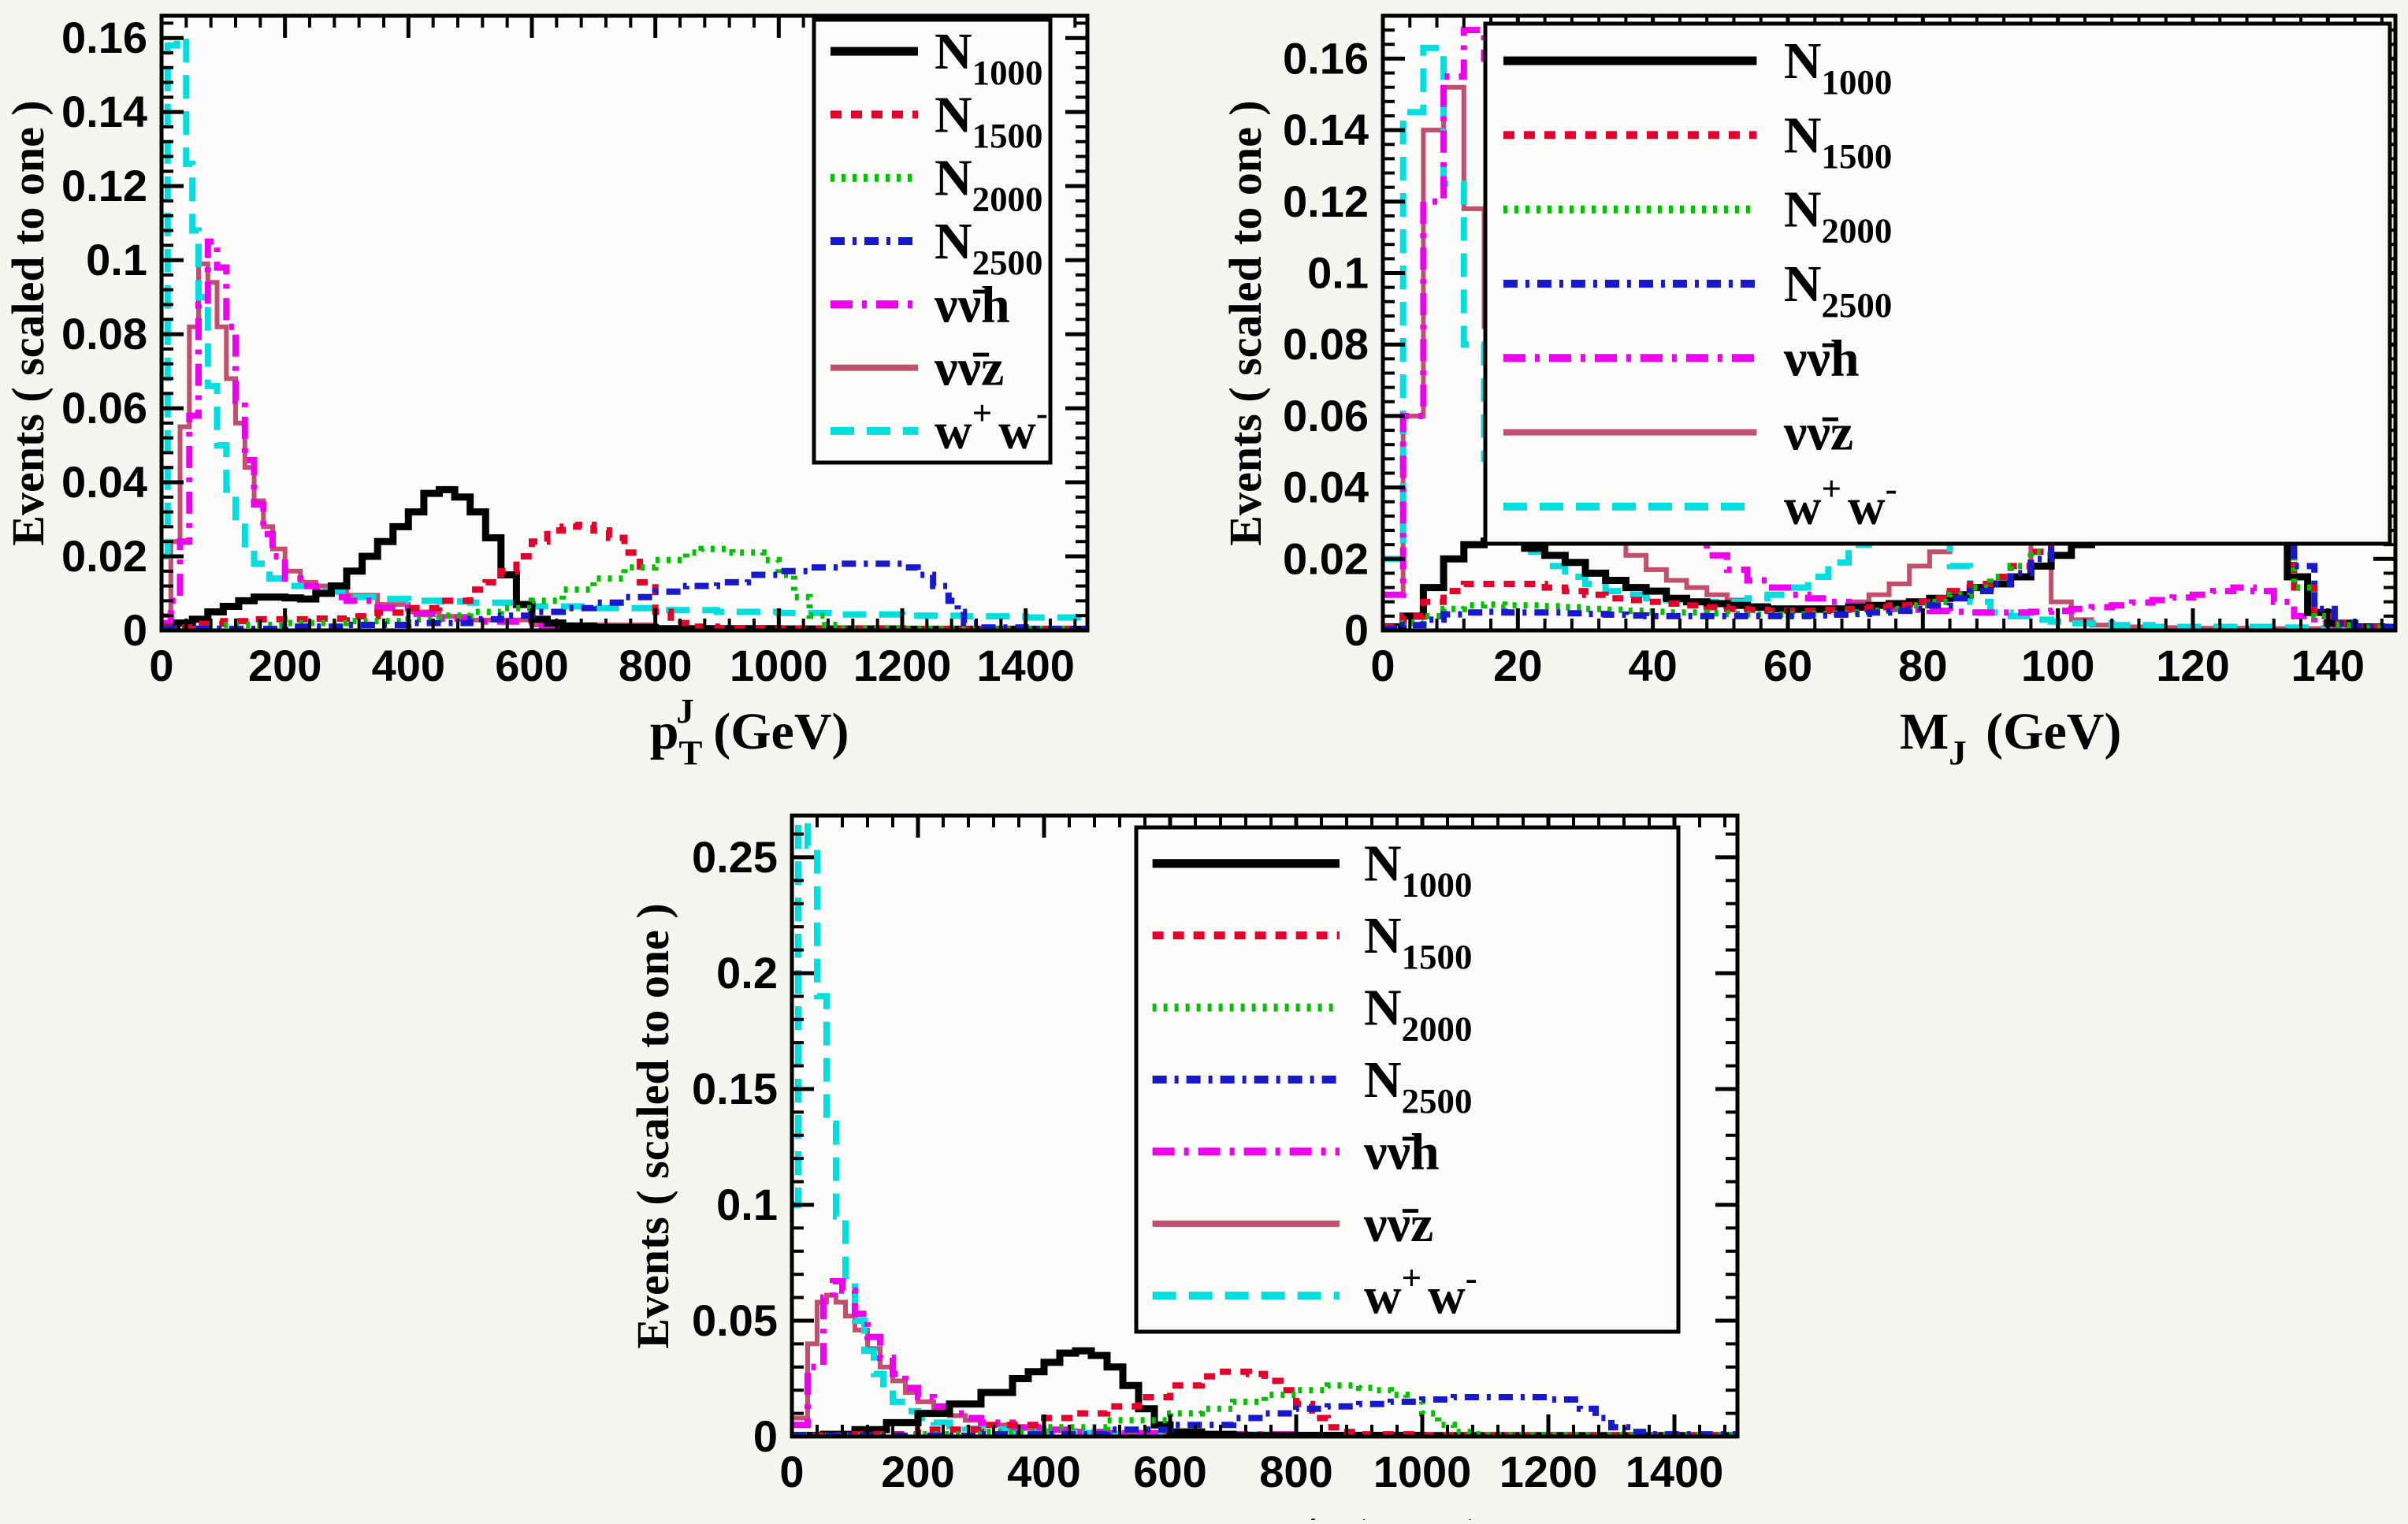  What do you see at coordinates (1923, 665) in the screenshot?
I see `xtick-label: 80` at bounding box center [1923, 665].